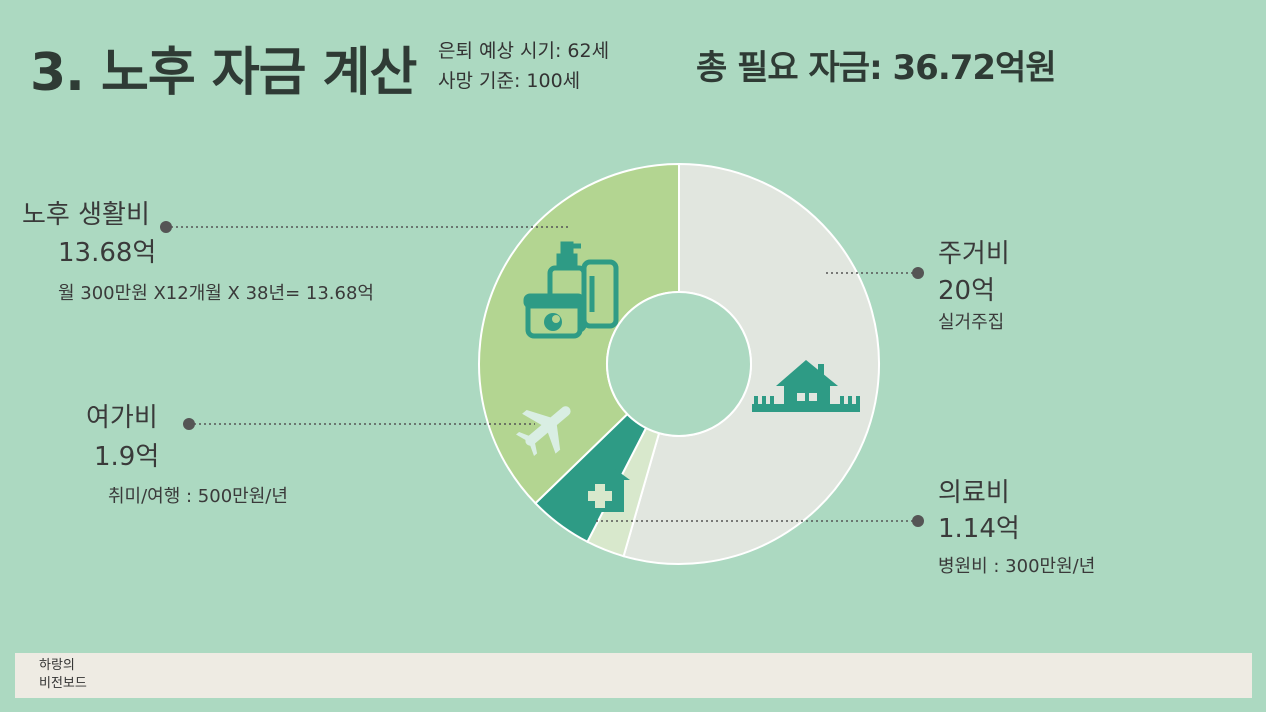 The height and width of the screenshot is (712, 1266). Describe the element at coordinates (166, 227) in the screenshot. I see `leader-dot-living` at that location.